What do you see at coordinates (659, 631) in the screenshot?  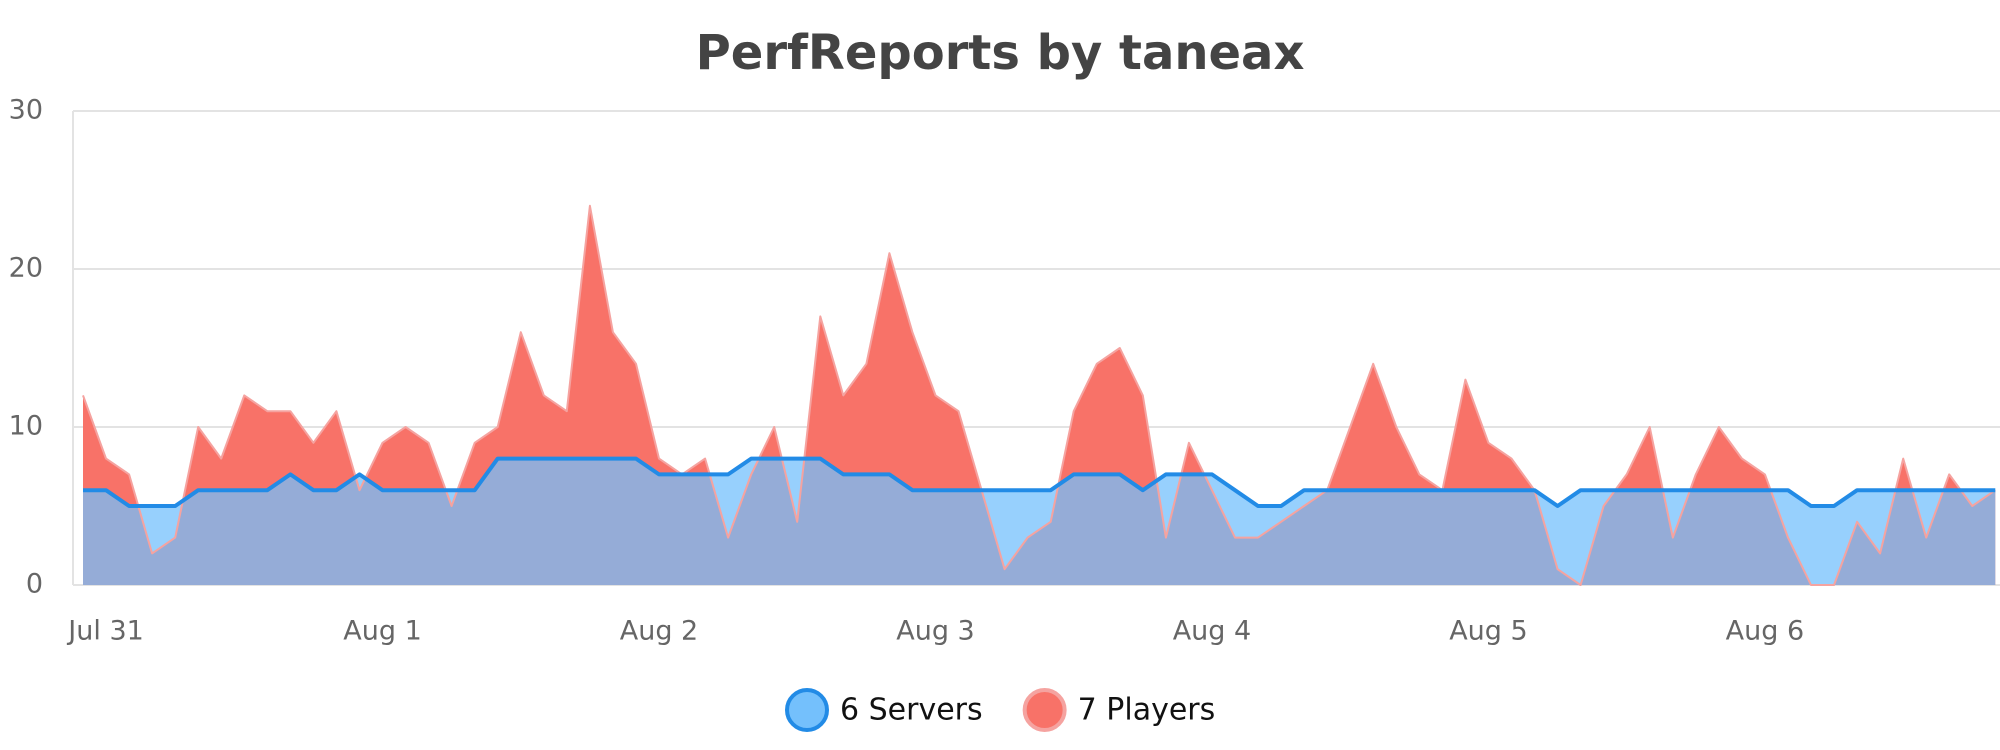 I see `x-tick-label: Aug 2` at bounding box center [659, 631].